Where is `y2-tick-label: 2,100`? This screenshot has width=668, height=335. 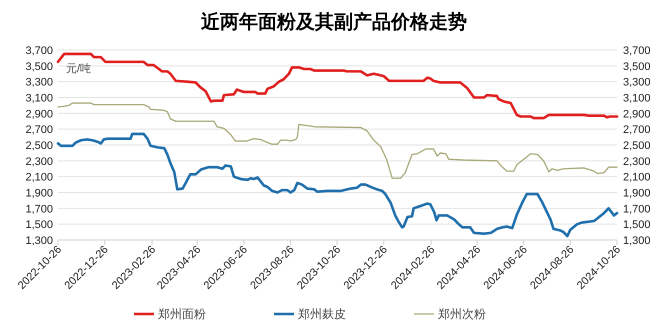 y2-tick-label: 2,100 is located at coordinates (637, 178).